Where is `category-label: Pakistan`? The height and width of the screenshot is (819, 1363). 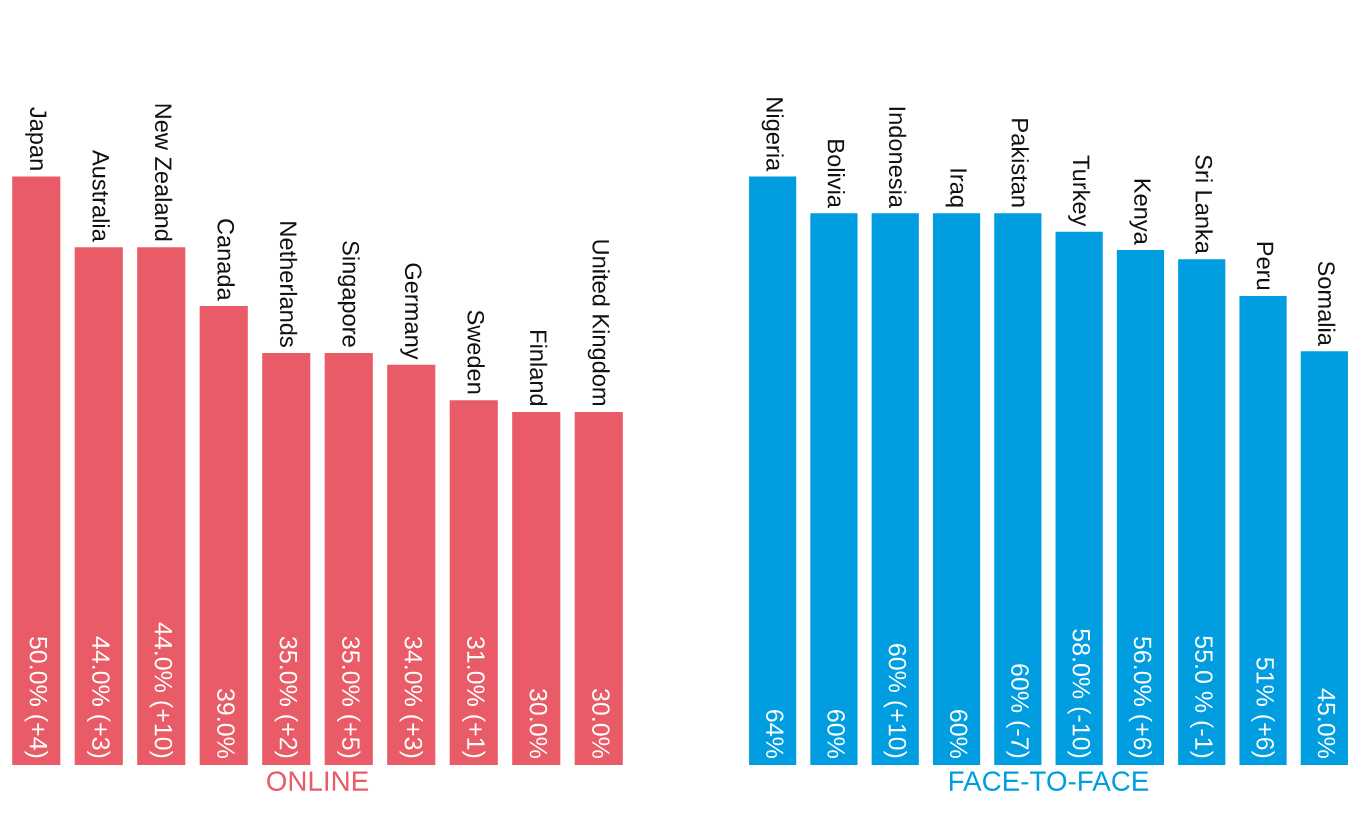
category-label: Pakistan is located at coordinates (1020, 163).